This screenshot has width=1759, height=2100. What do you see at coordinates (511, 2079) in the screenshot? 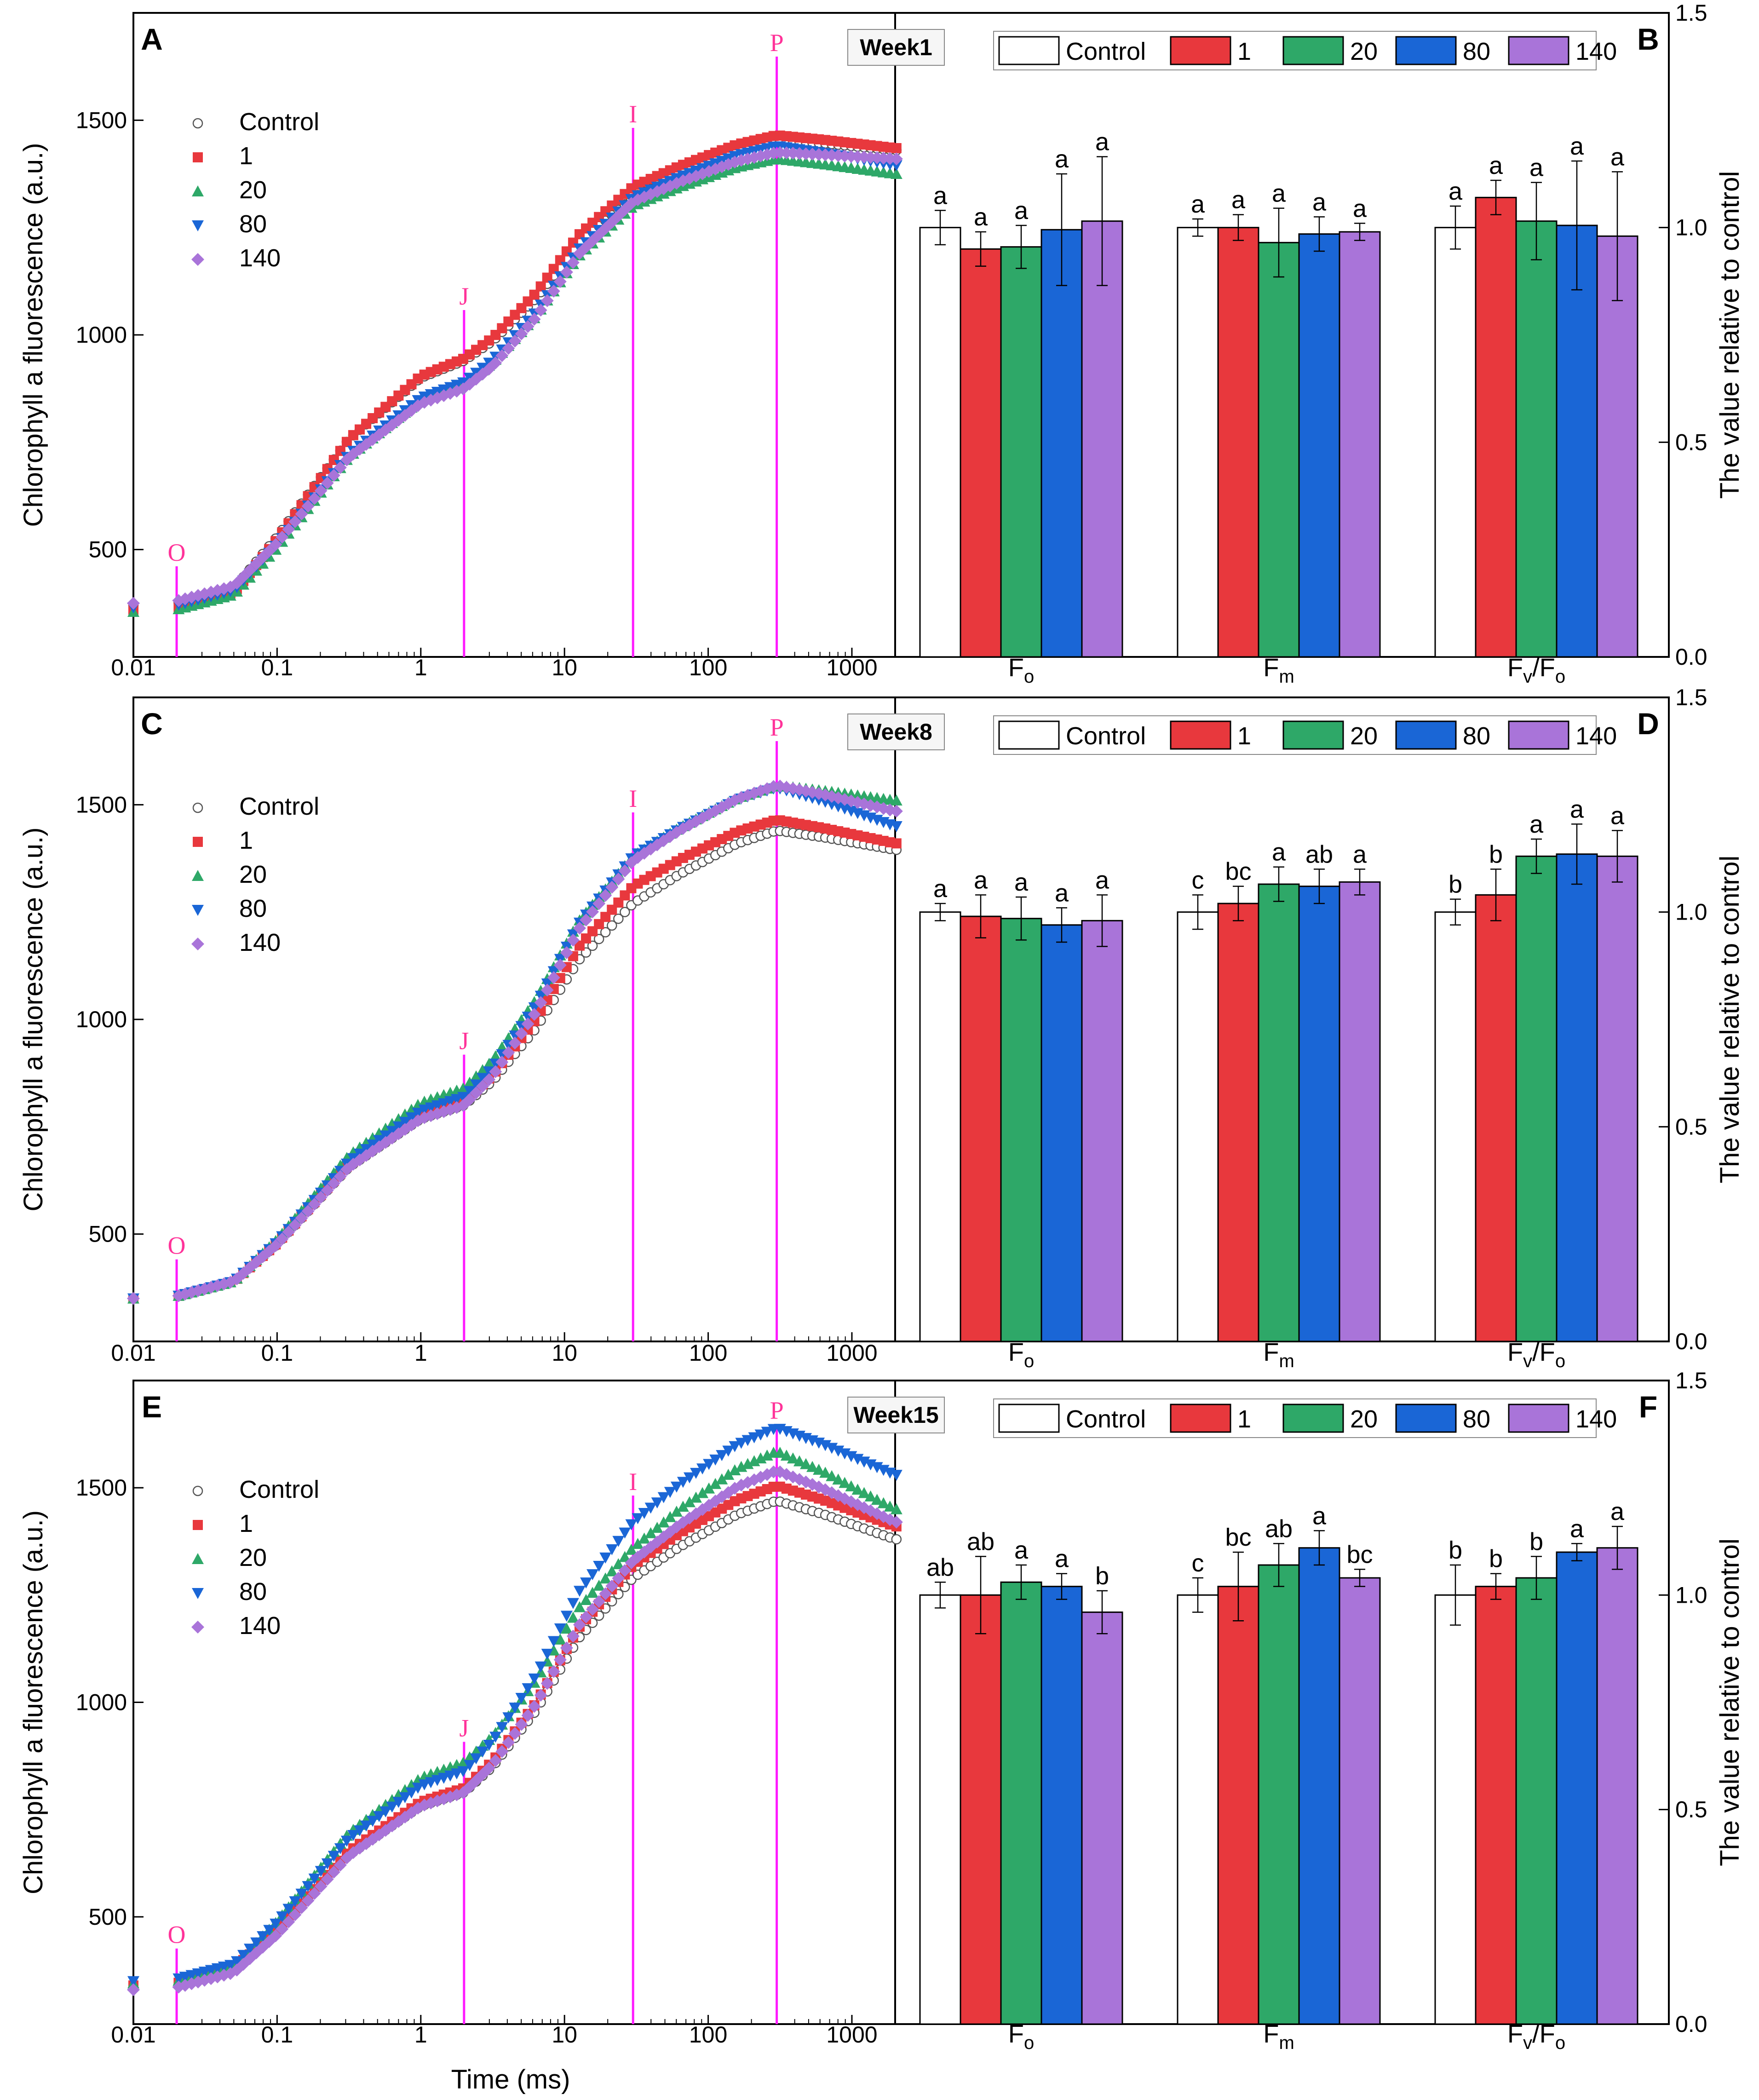
I see `x-axis-title: Time (ms)` at bounding box center [511, 2079].